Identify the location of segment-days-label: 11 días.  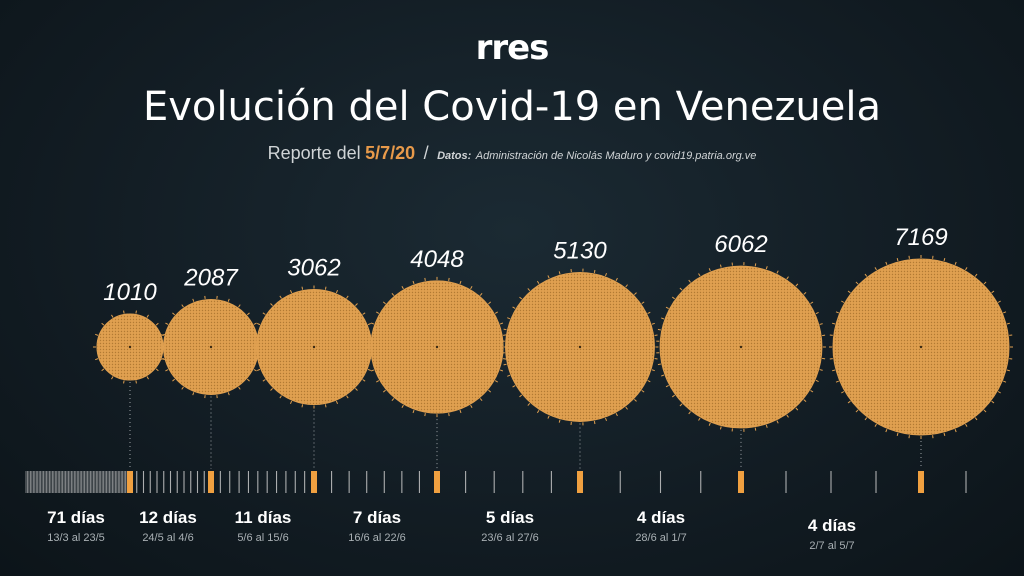
(263, 517).